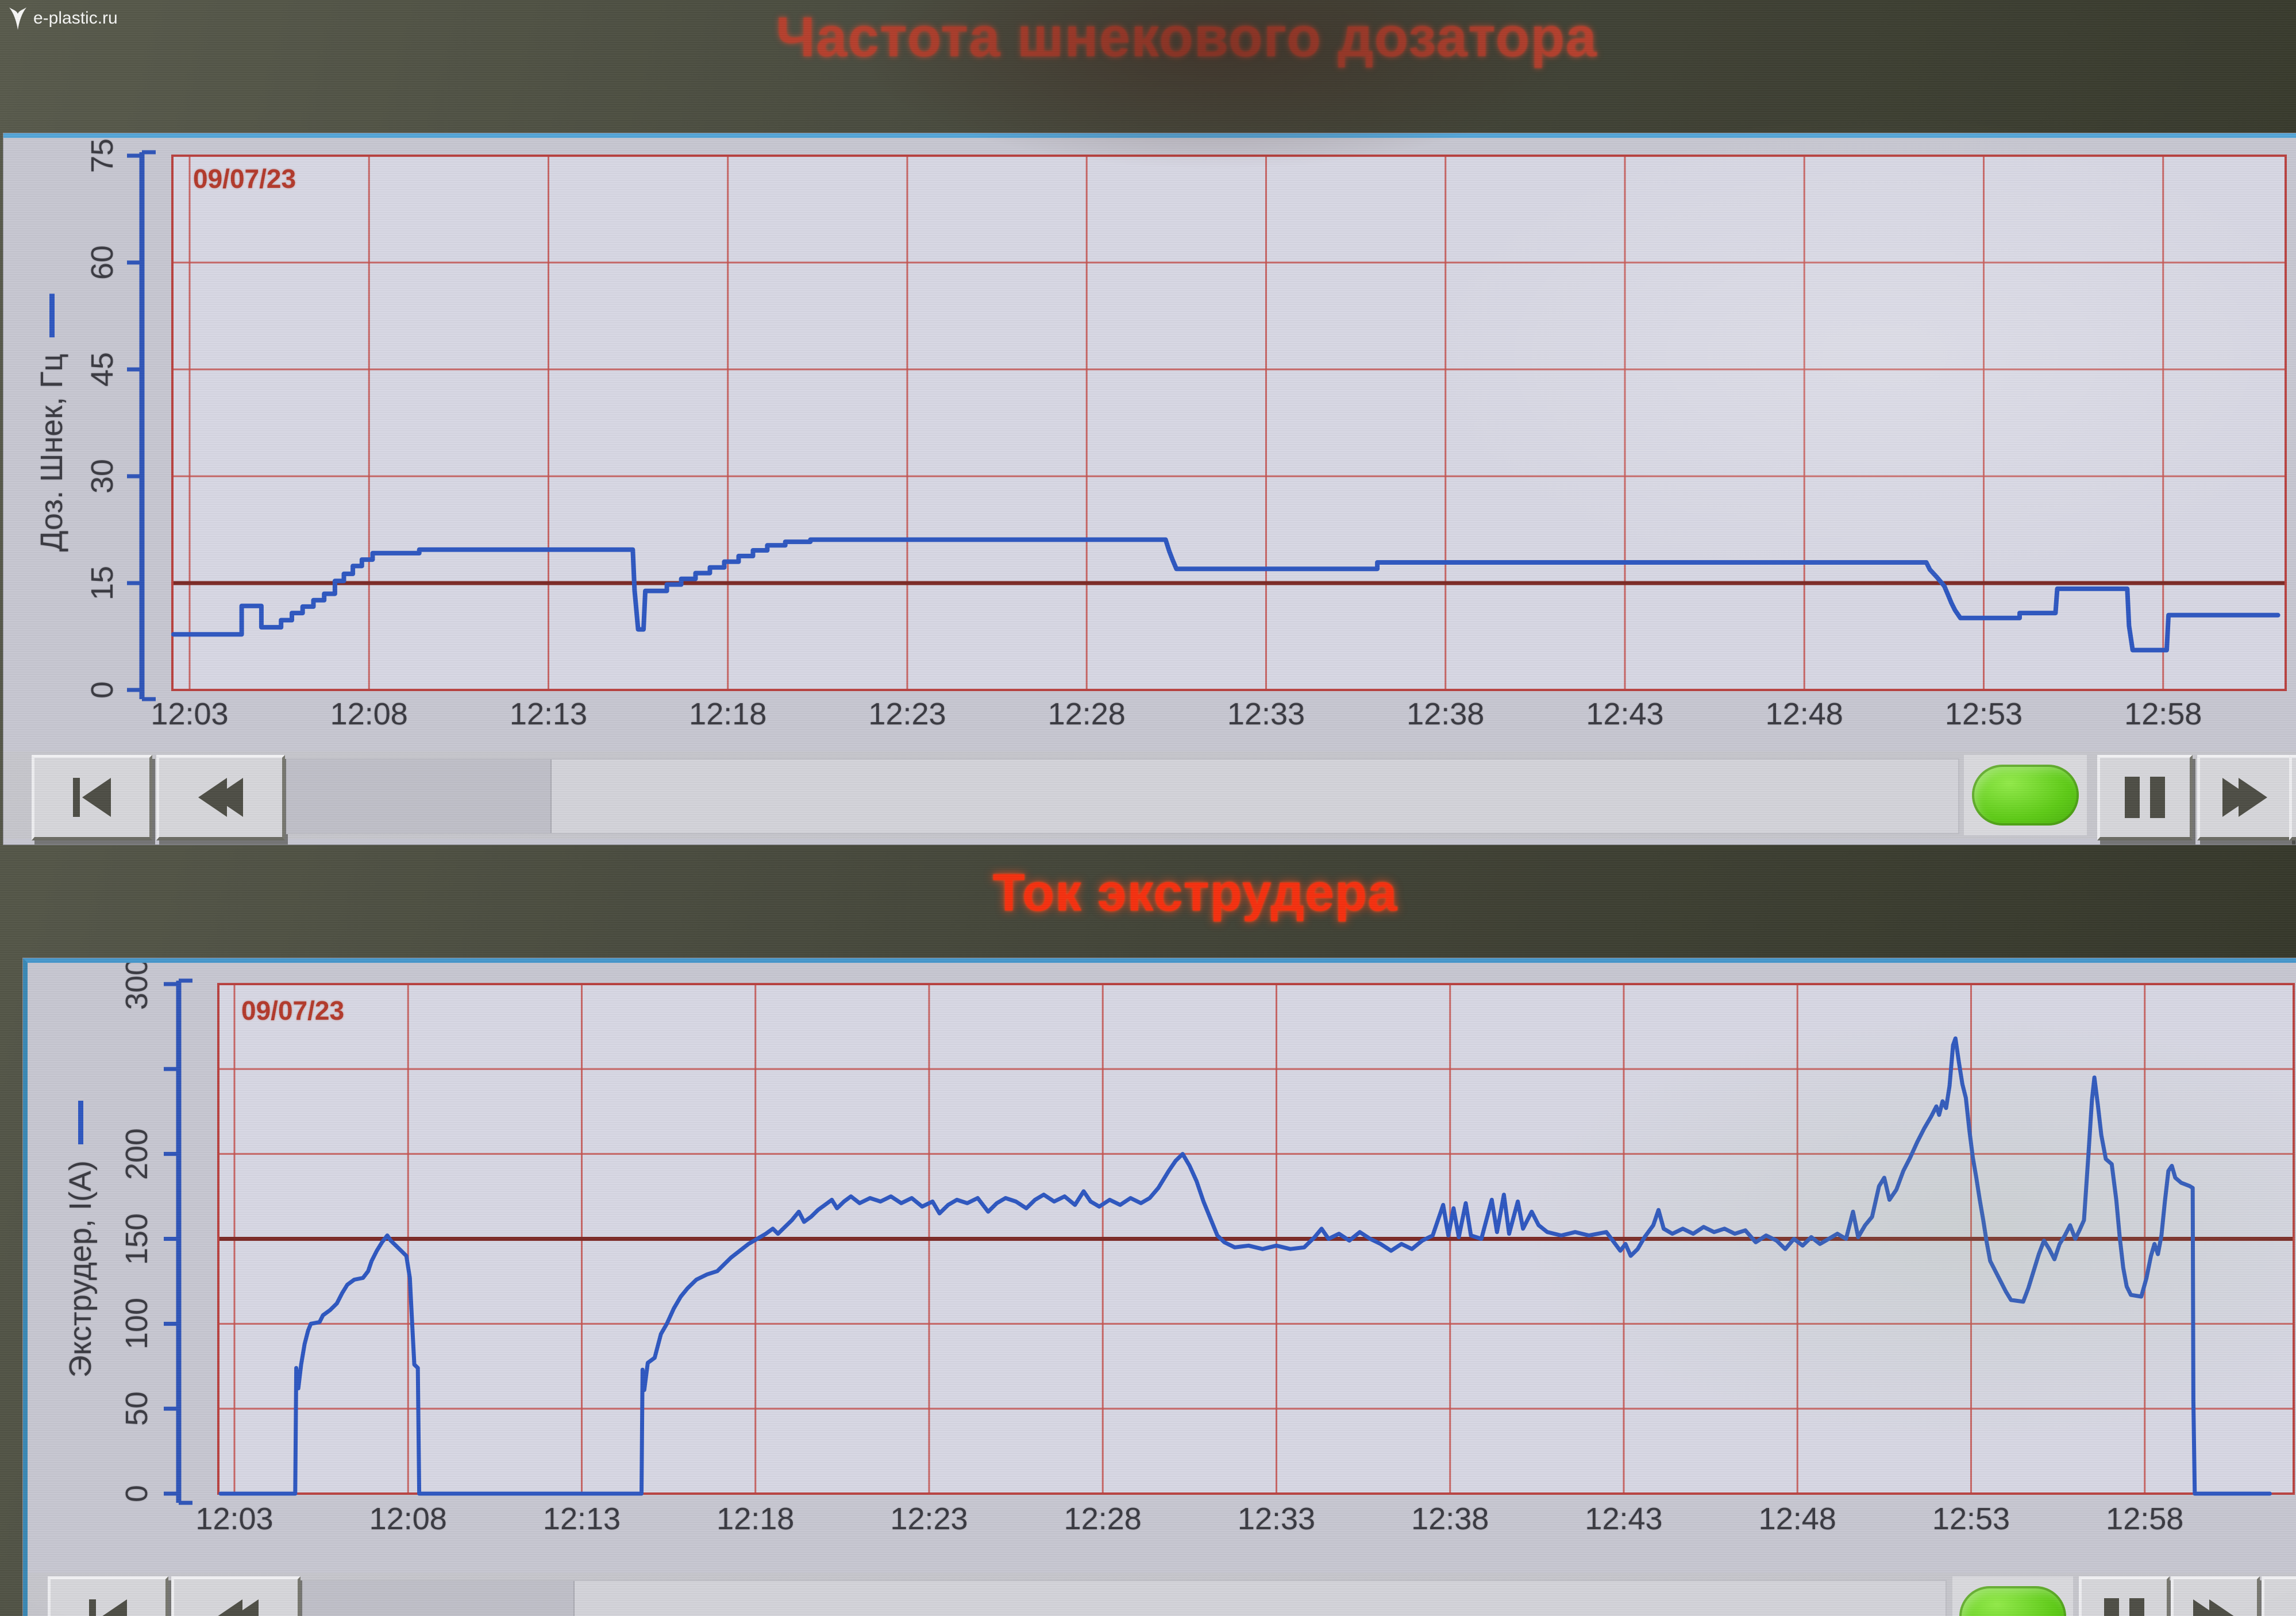 This screenshot has height=1616, width=2296. Describe the element at coordinates (137, 1324) in the screenshot. I see `y-tick-label: 100` at that location.